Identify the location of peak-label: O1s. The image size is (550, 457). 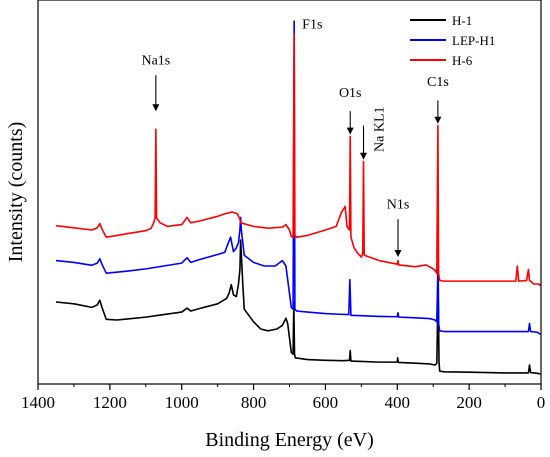
(350, 93).